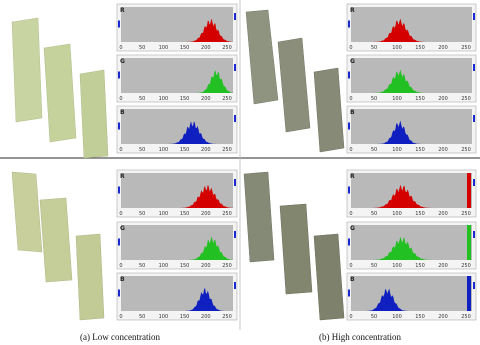 The height and width of the screenshot is (345, 480). Describe the element at coordinates (411, 245) in the screenshot. I see `histogram-panel: G 0 50 100 150 200 250` at that location.